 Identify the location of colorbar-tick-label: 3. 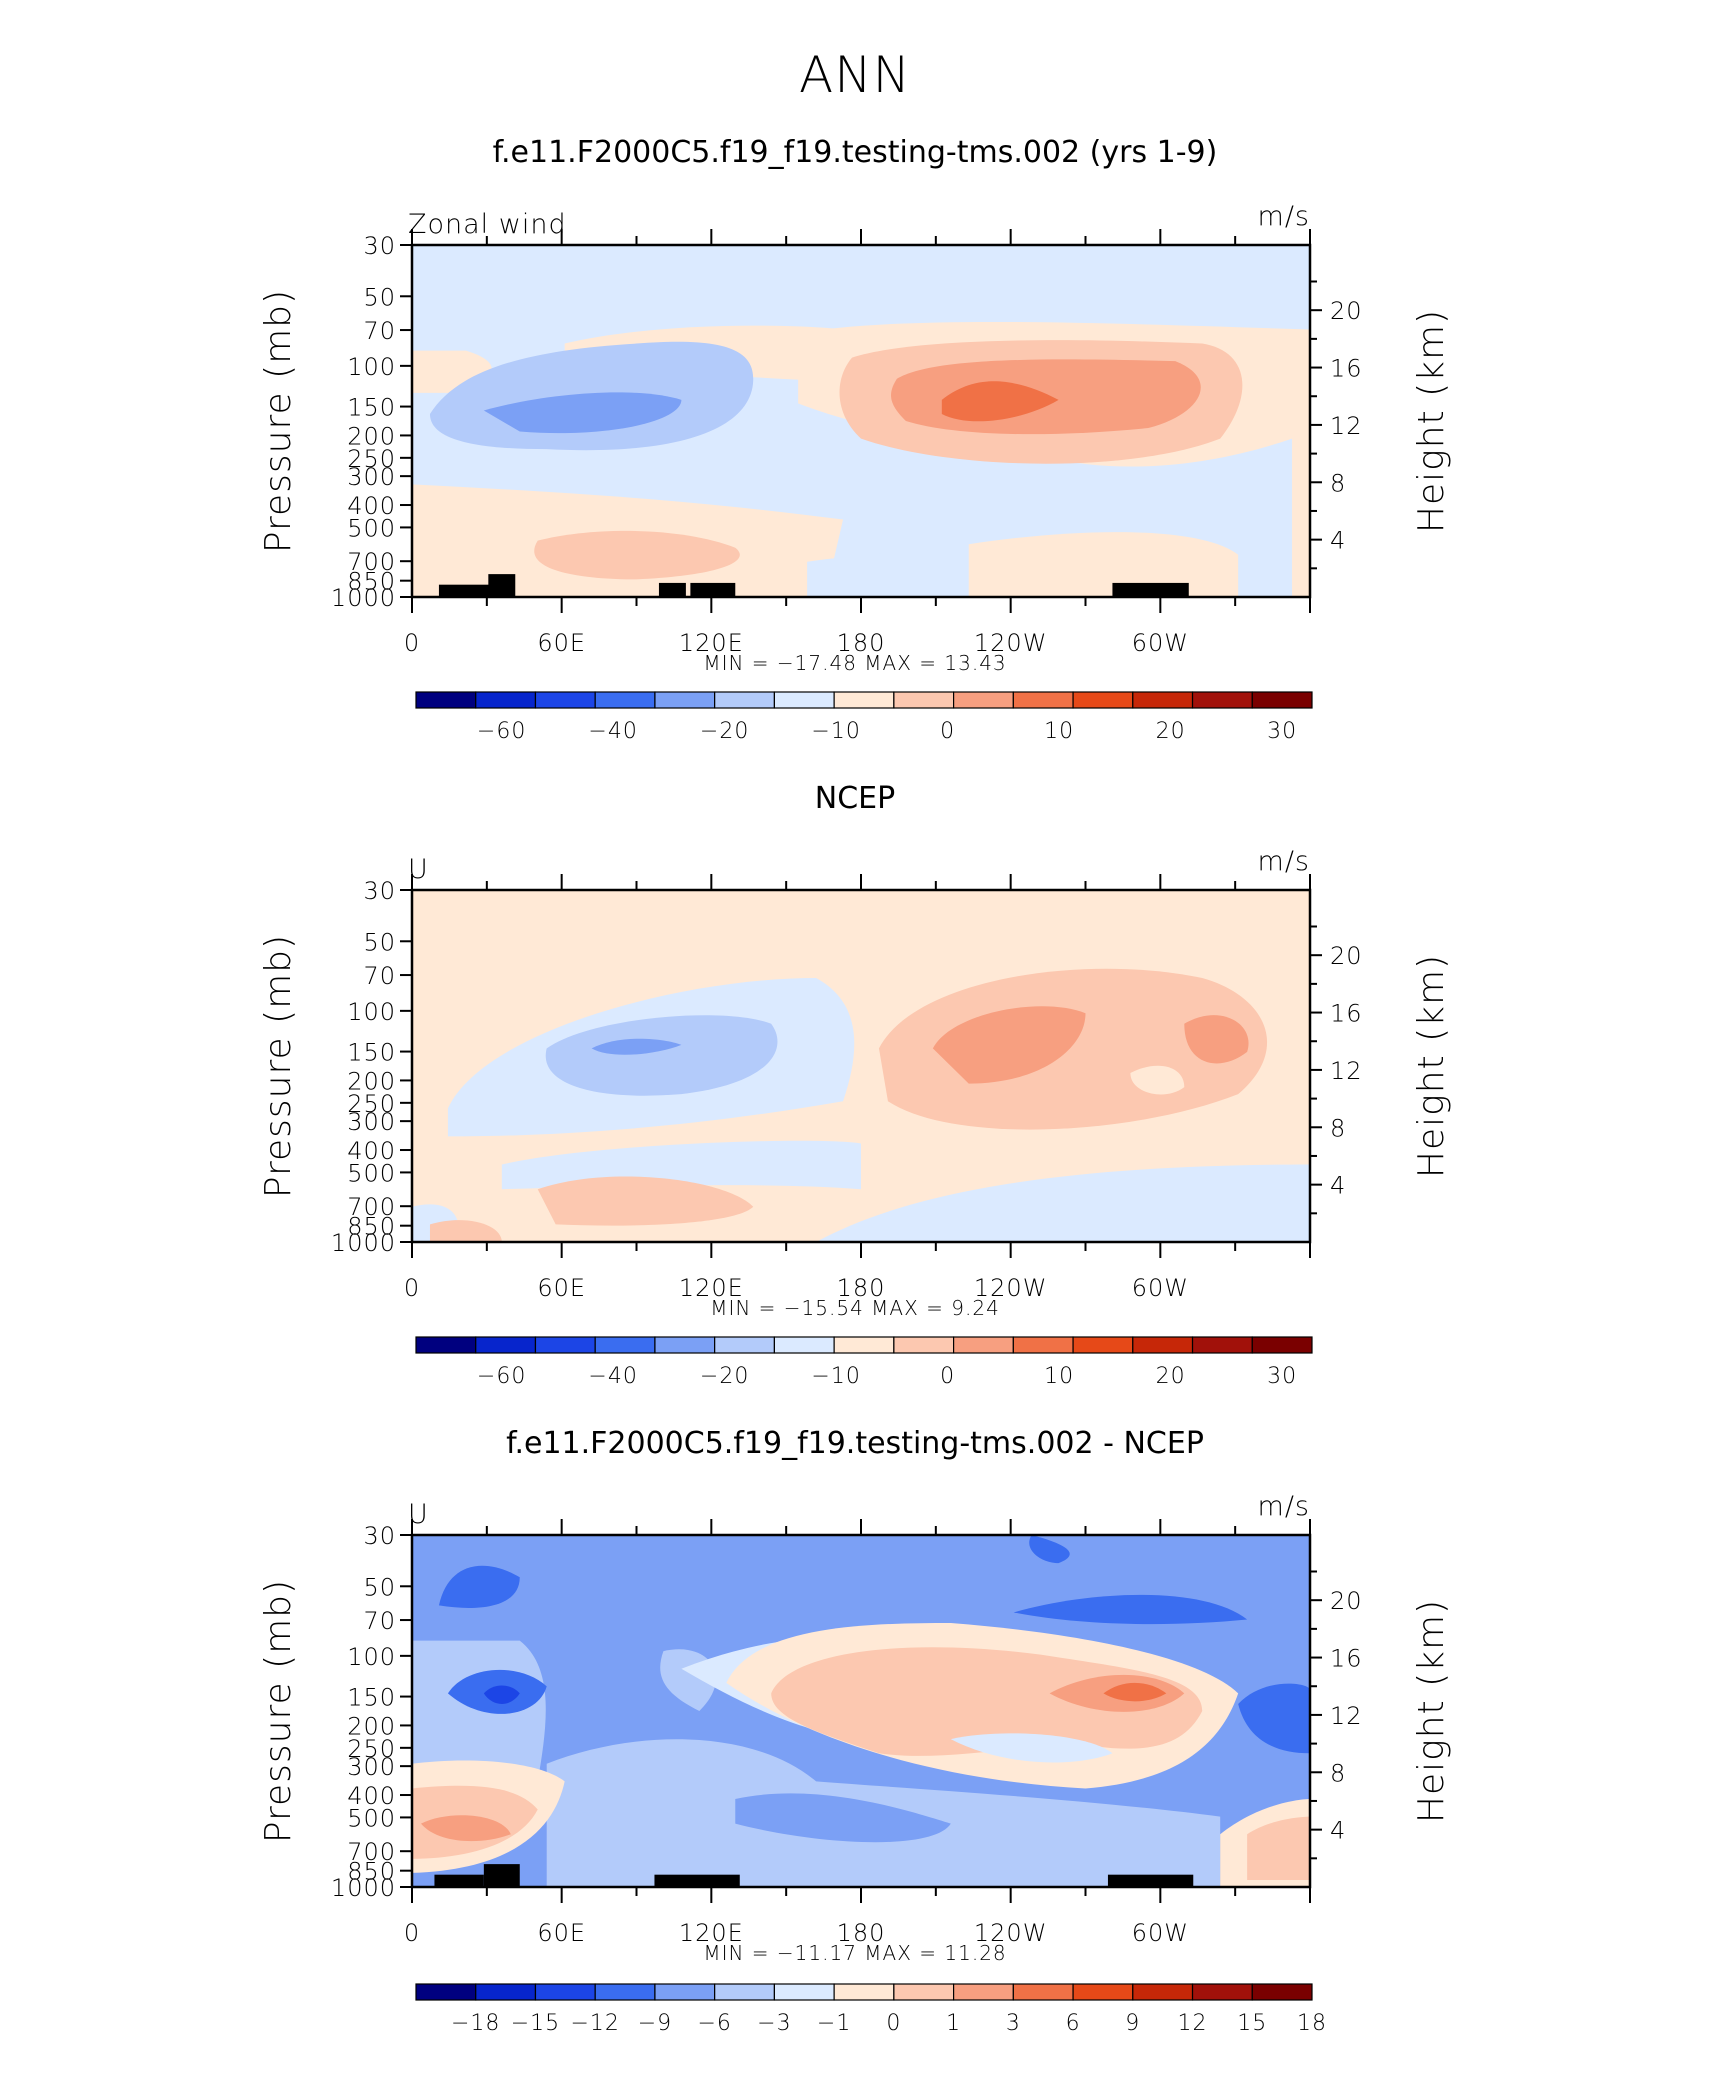
(1013, 2023).